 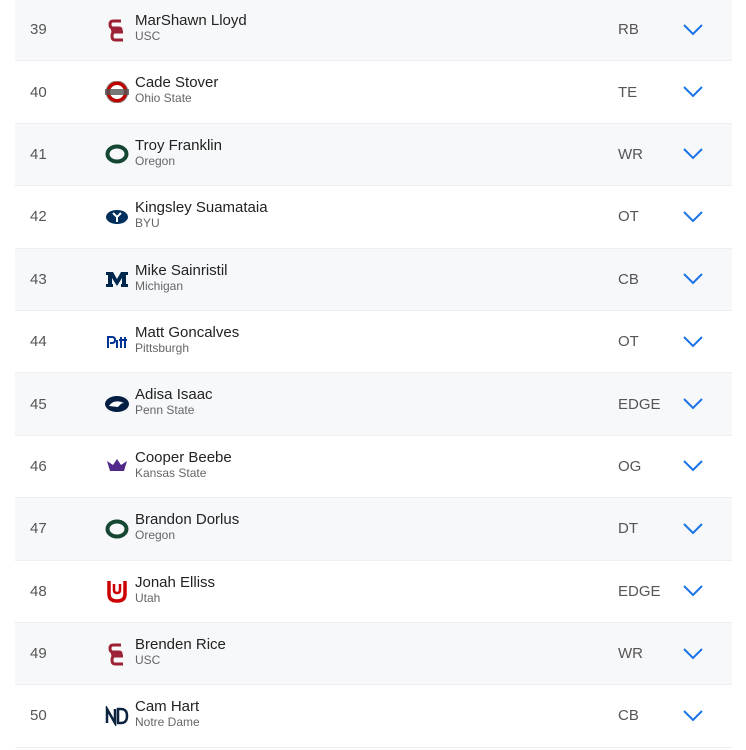 I want to click on table-row: 49 Brenden Rice USC WR, so click(x=373, y=654).